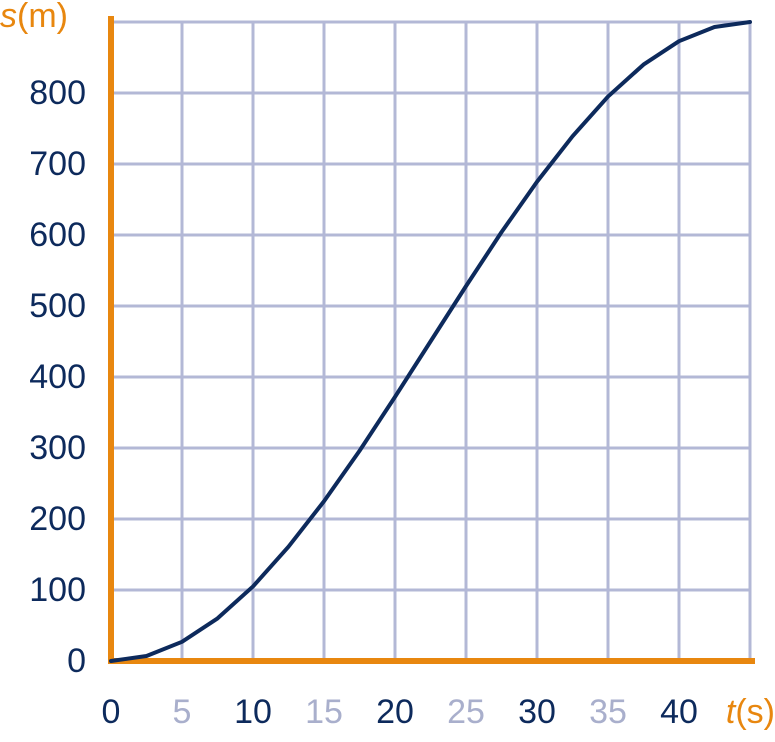 This screenshot has width=775, height=742. Describe the element at coordinates (57, 93) in the screenshot. I see `y-tick-label: 800` at that location.